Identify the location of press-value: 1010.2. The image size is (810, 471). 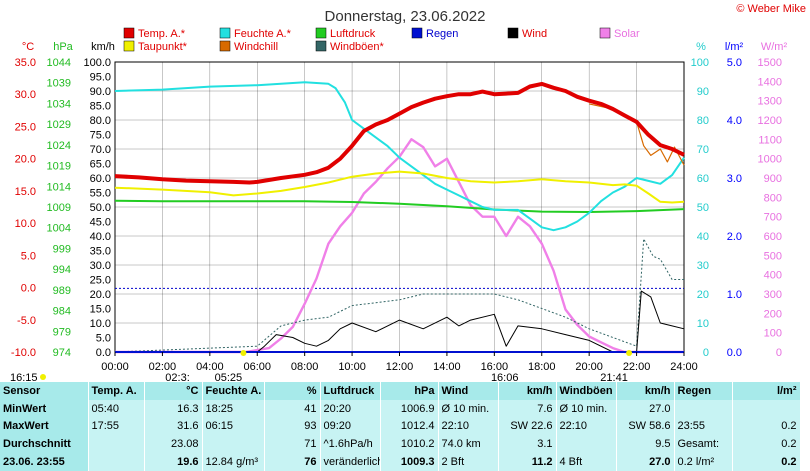
(409, 444).